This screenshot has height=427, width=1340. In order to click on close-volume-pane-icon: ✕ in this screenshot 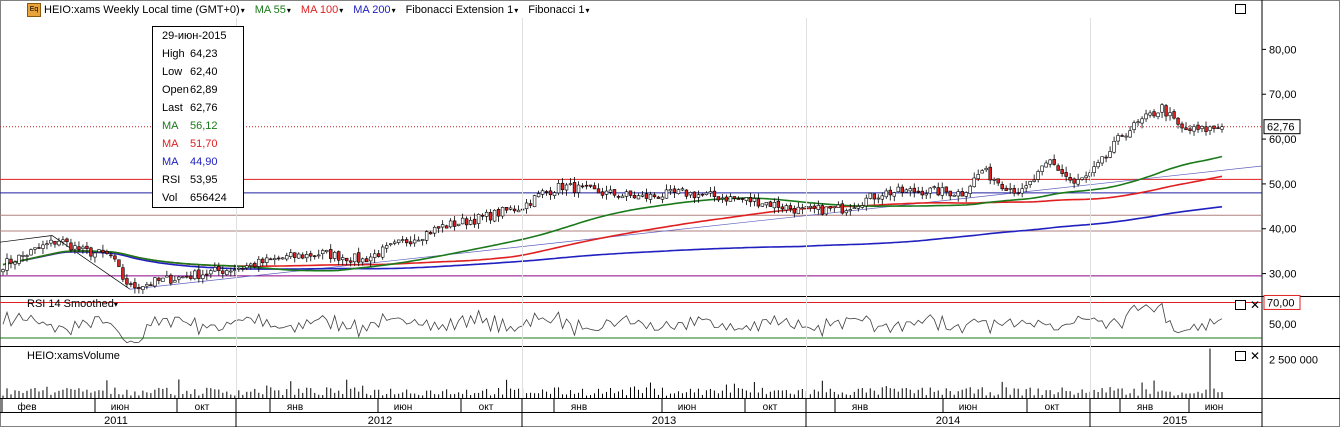, I will do `click(1255, 356)`.